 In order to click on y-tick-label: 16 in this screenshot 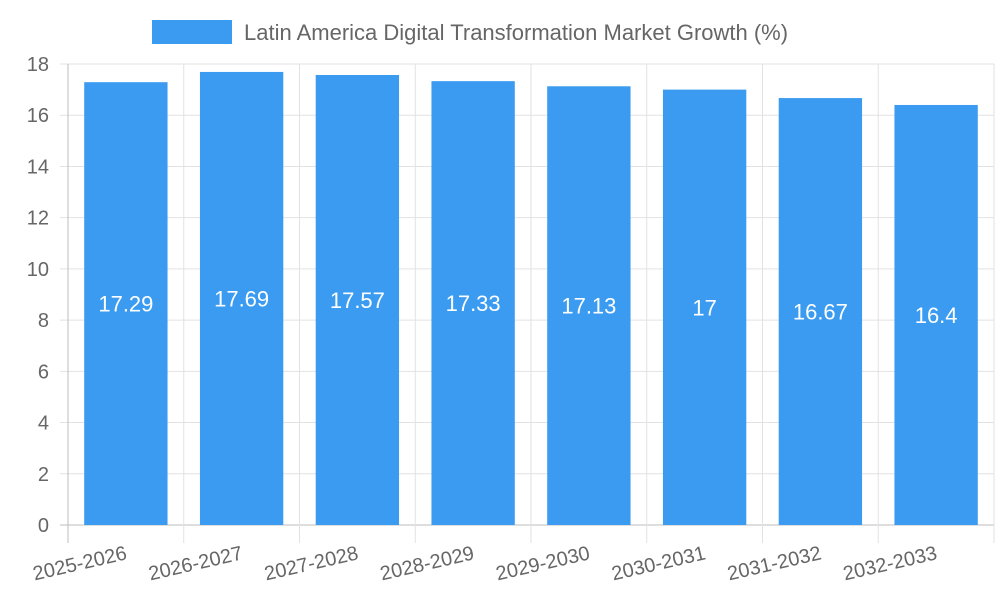, I will do `click(38, 116)`.